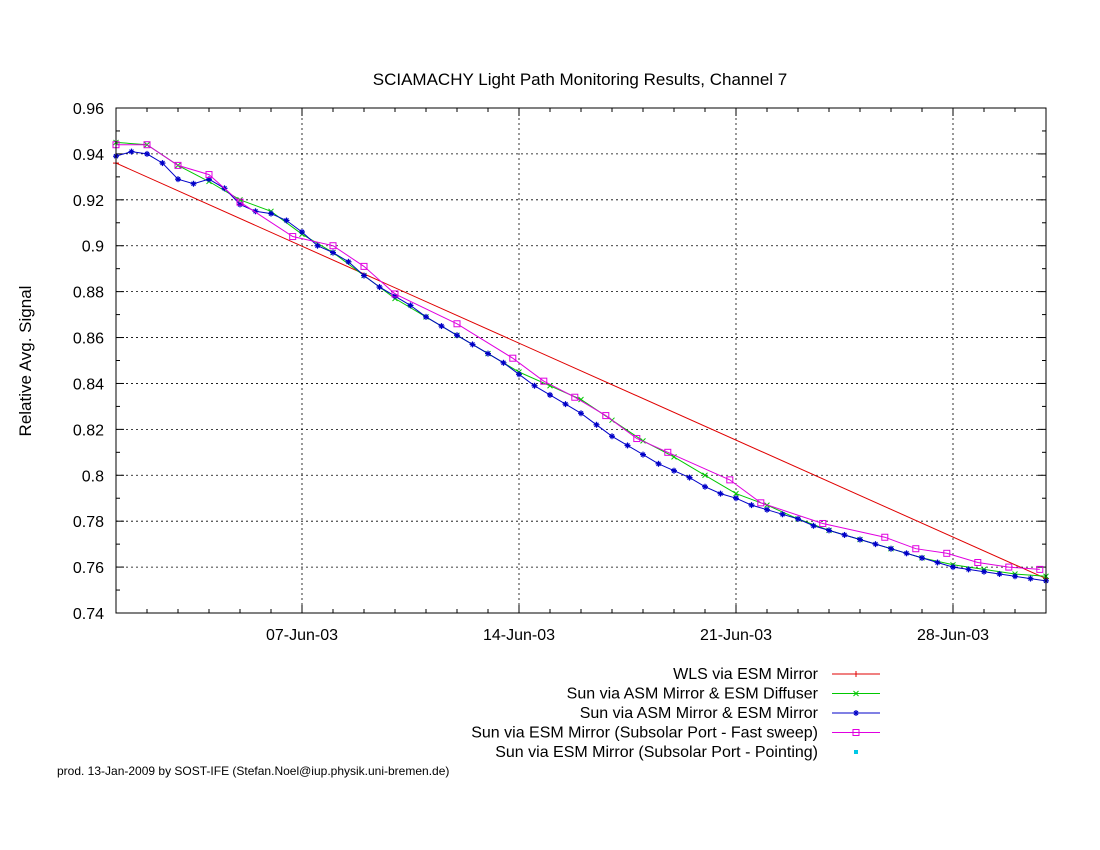 The height and width of the screenshot is (850, 1100). Describe the element at coordinates (88, 384) in the screenshot. I see `y-tick-label: 0.84` at that location.